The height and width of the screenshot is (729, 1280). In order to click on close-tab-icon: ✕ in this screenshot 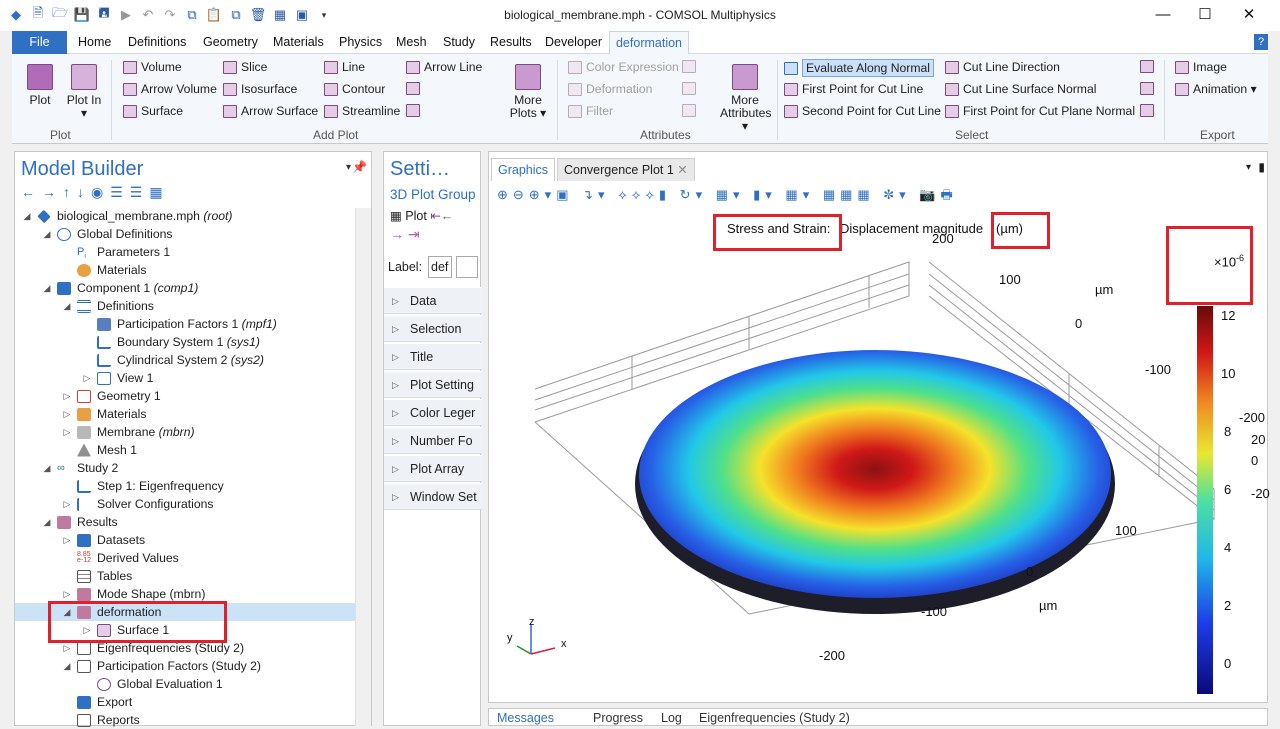, I will do `click(682, 170)`.